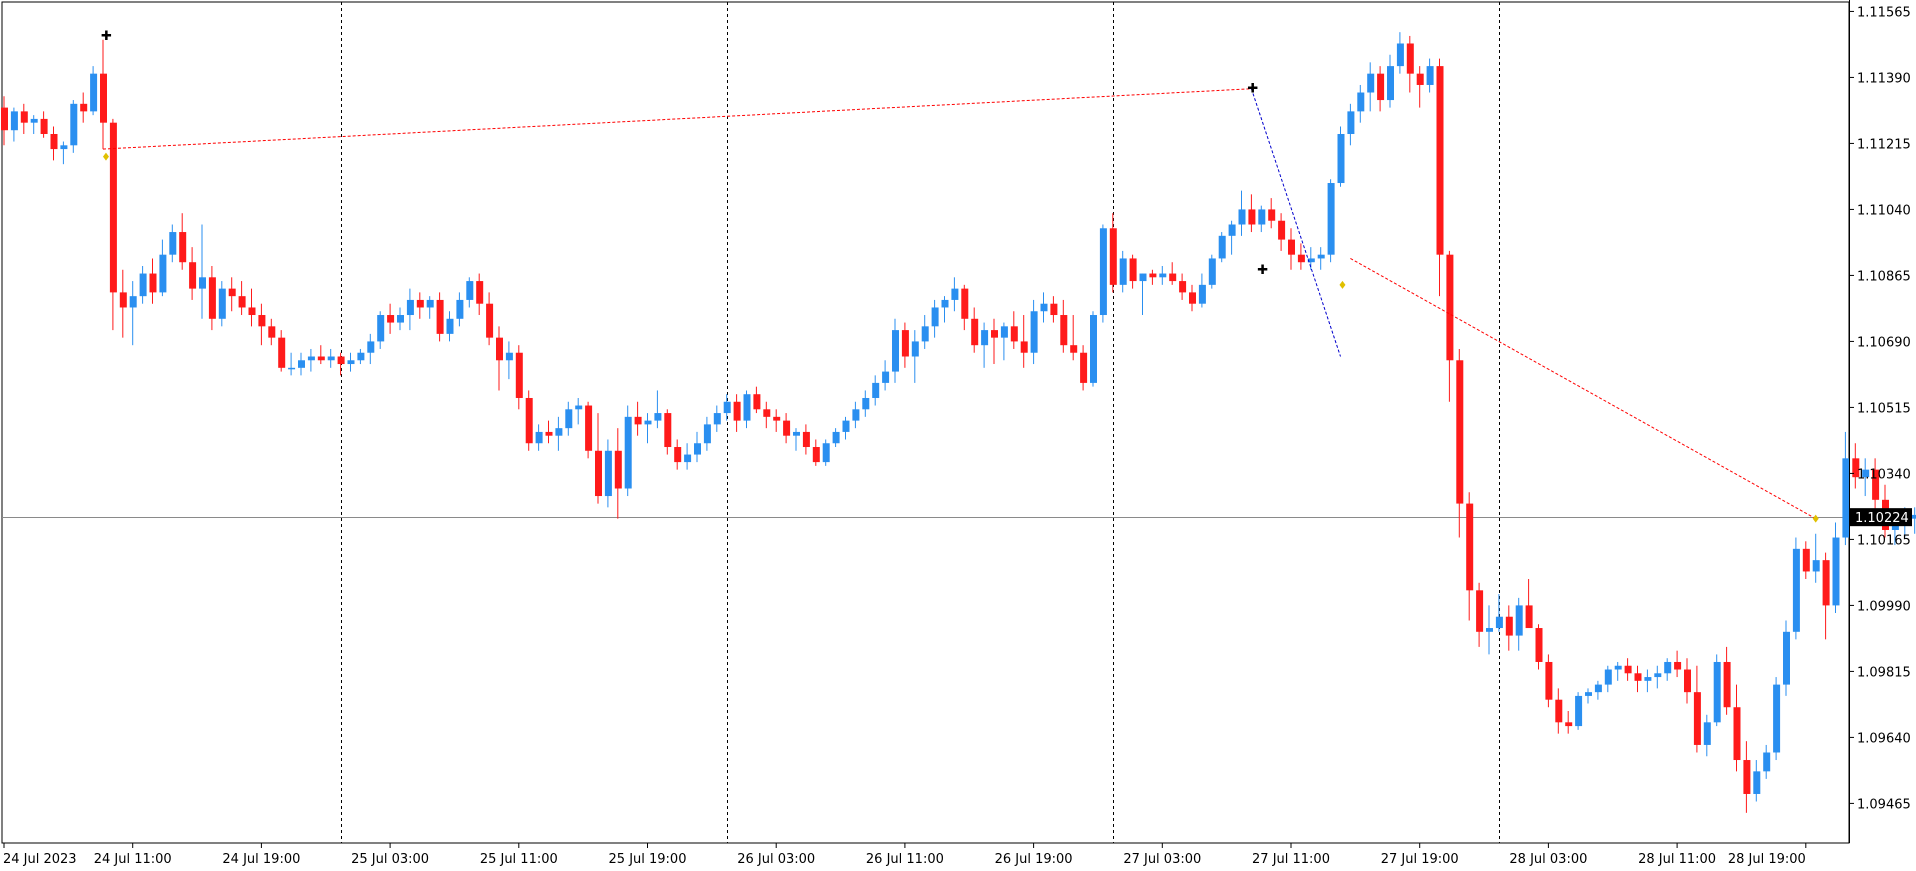 The height and width of the screenshot is (871, 1916). What do you see at coordinates (1420, 859) in the screenshot?
I see `x-tick-label: 27 Jul 19:00` at bounding box center [1420, 859].